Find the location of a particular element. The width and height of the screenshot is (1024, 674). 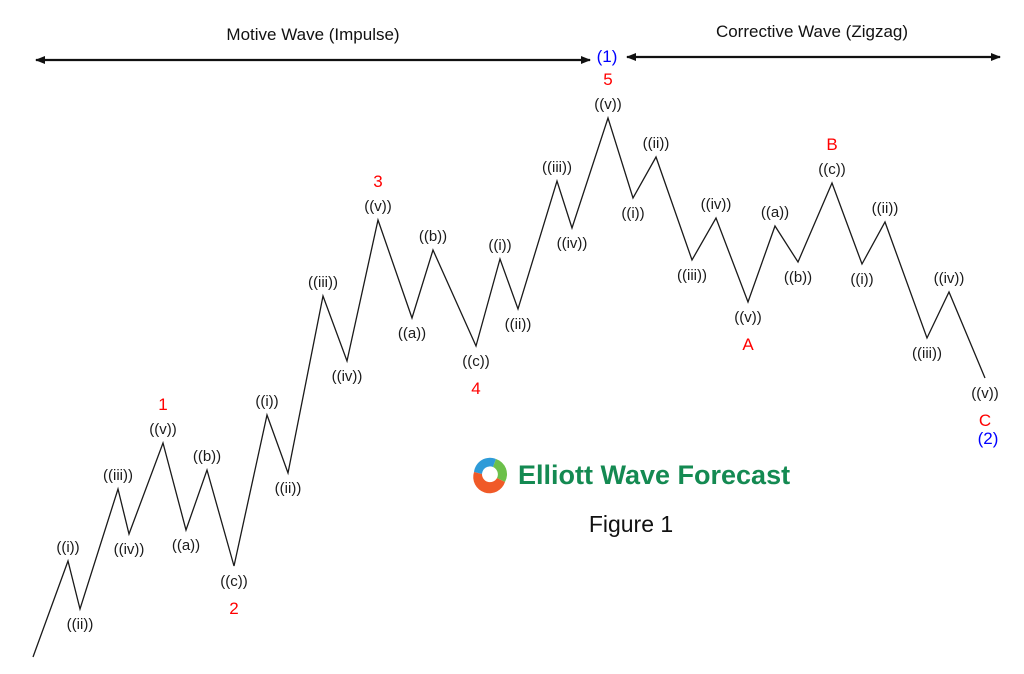

logo-swirl-icon is located at coordinates (490, 475).